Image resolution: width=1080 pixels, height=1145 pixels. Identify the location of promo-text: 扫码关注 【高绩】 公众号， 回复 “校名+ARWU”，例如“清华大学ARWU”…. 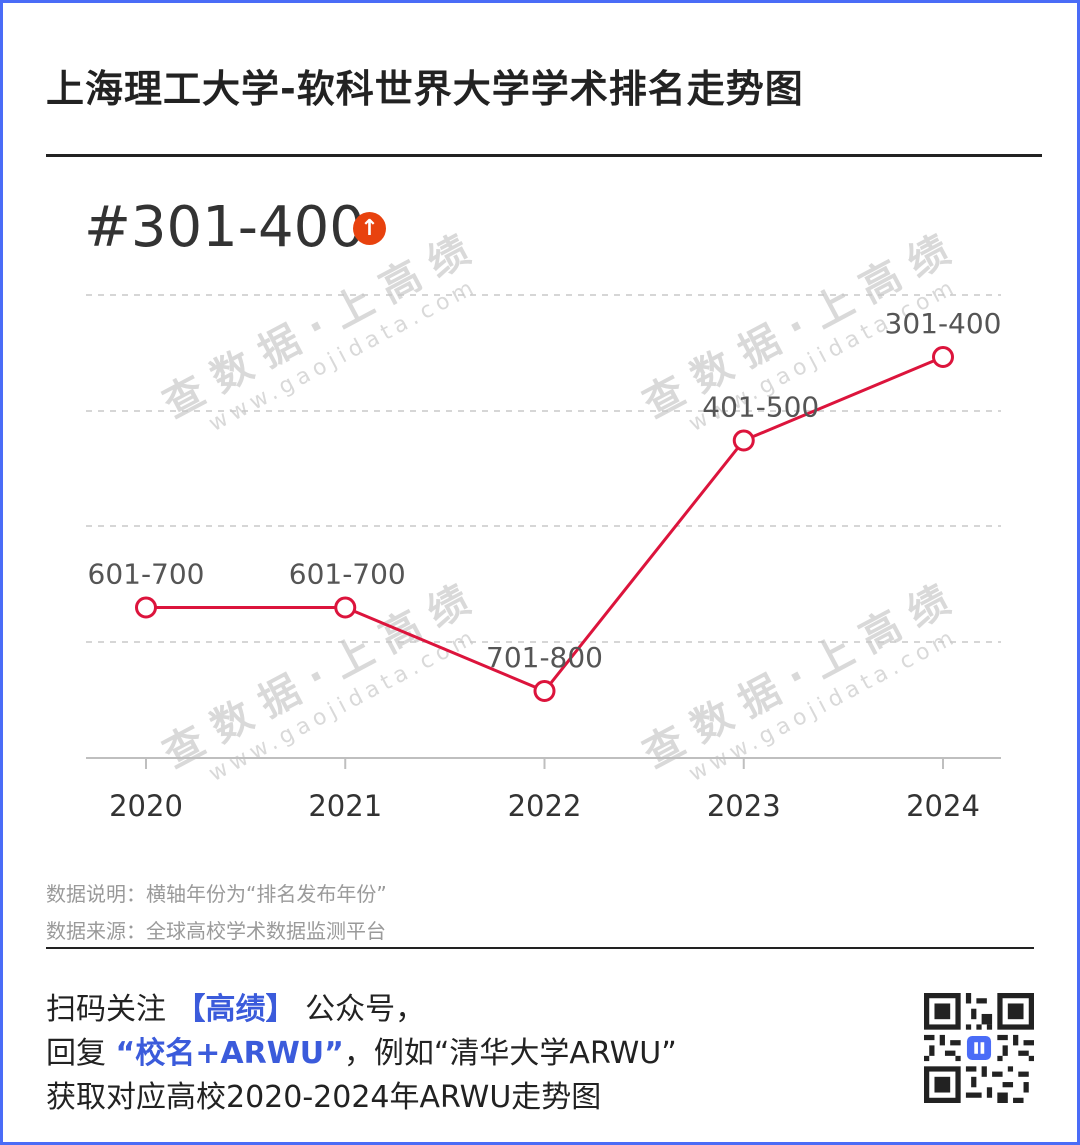
(361, 1053).